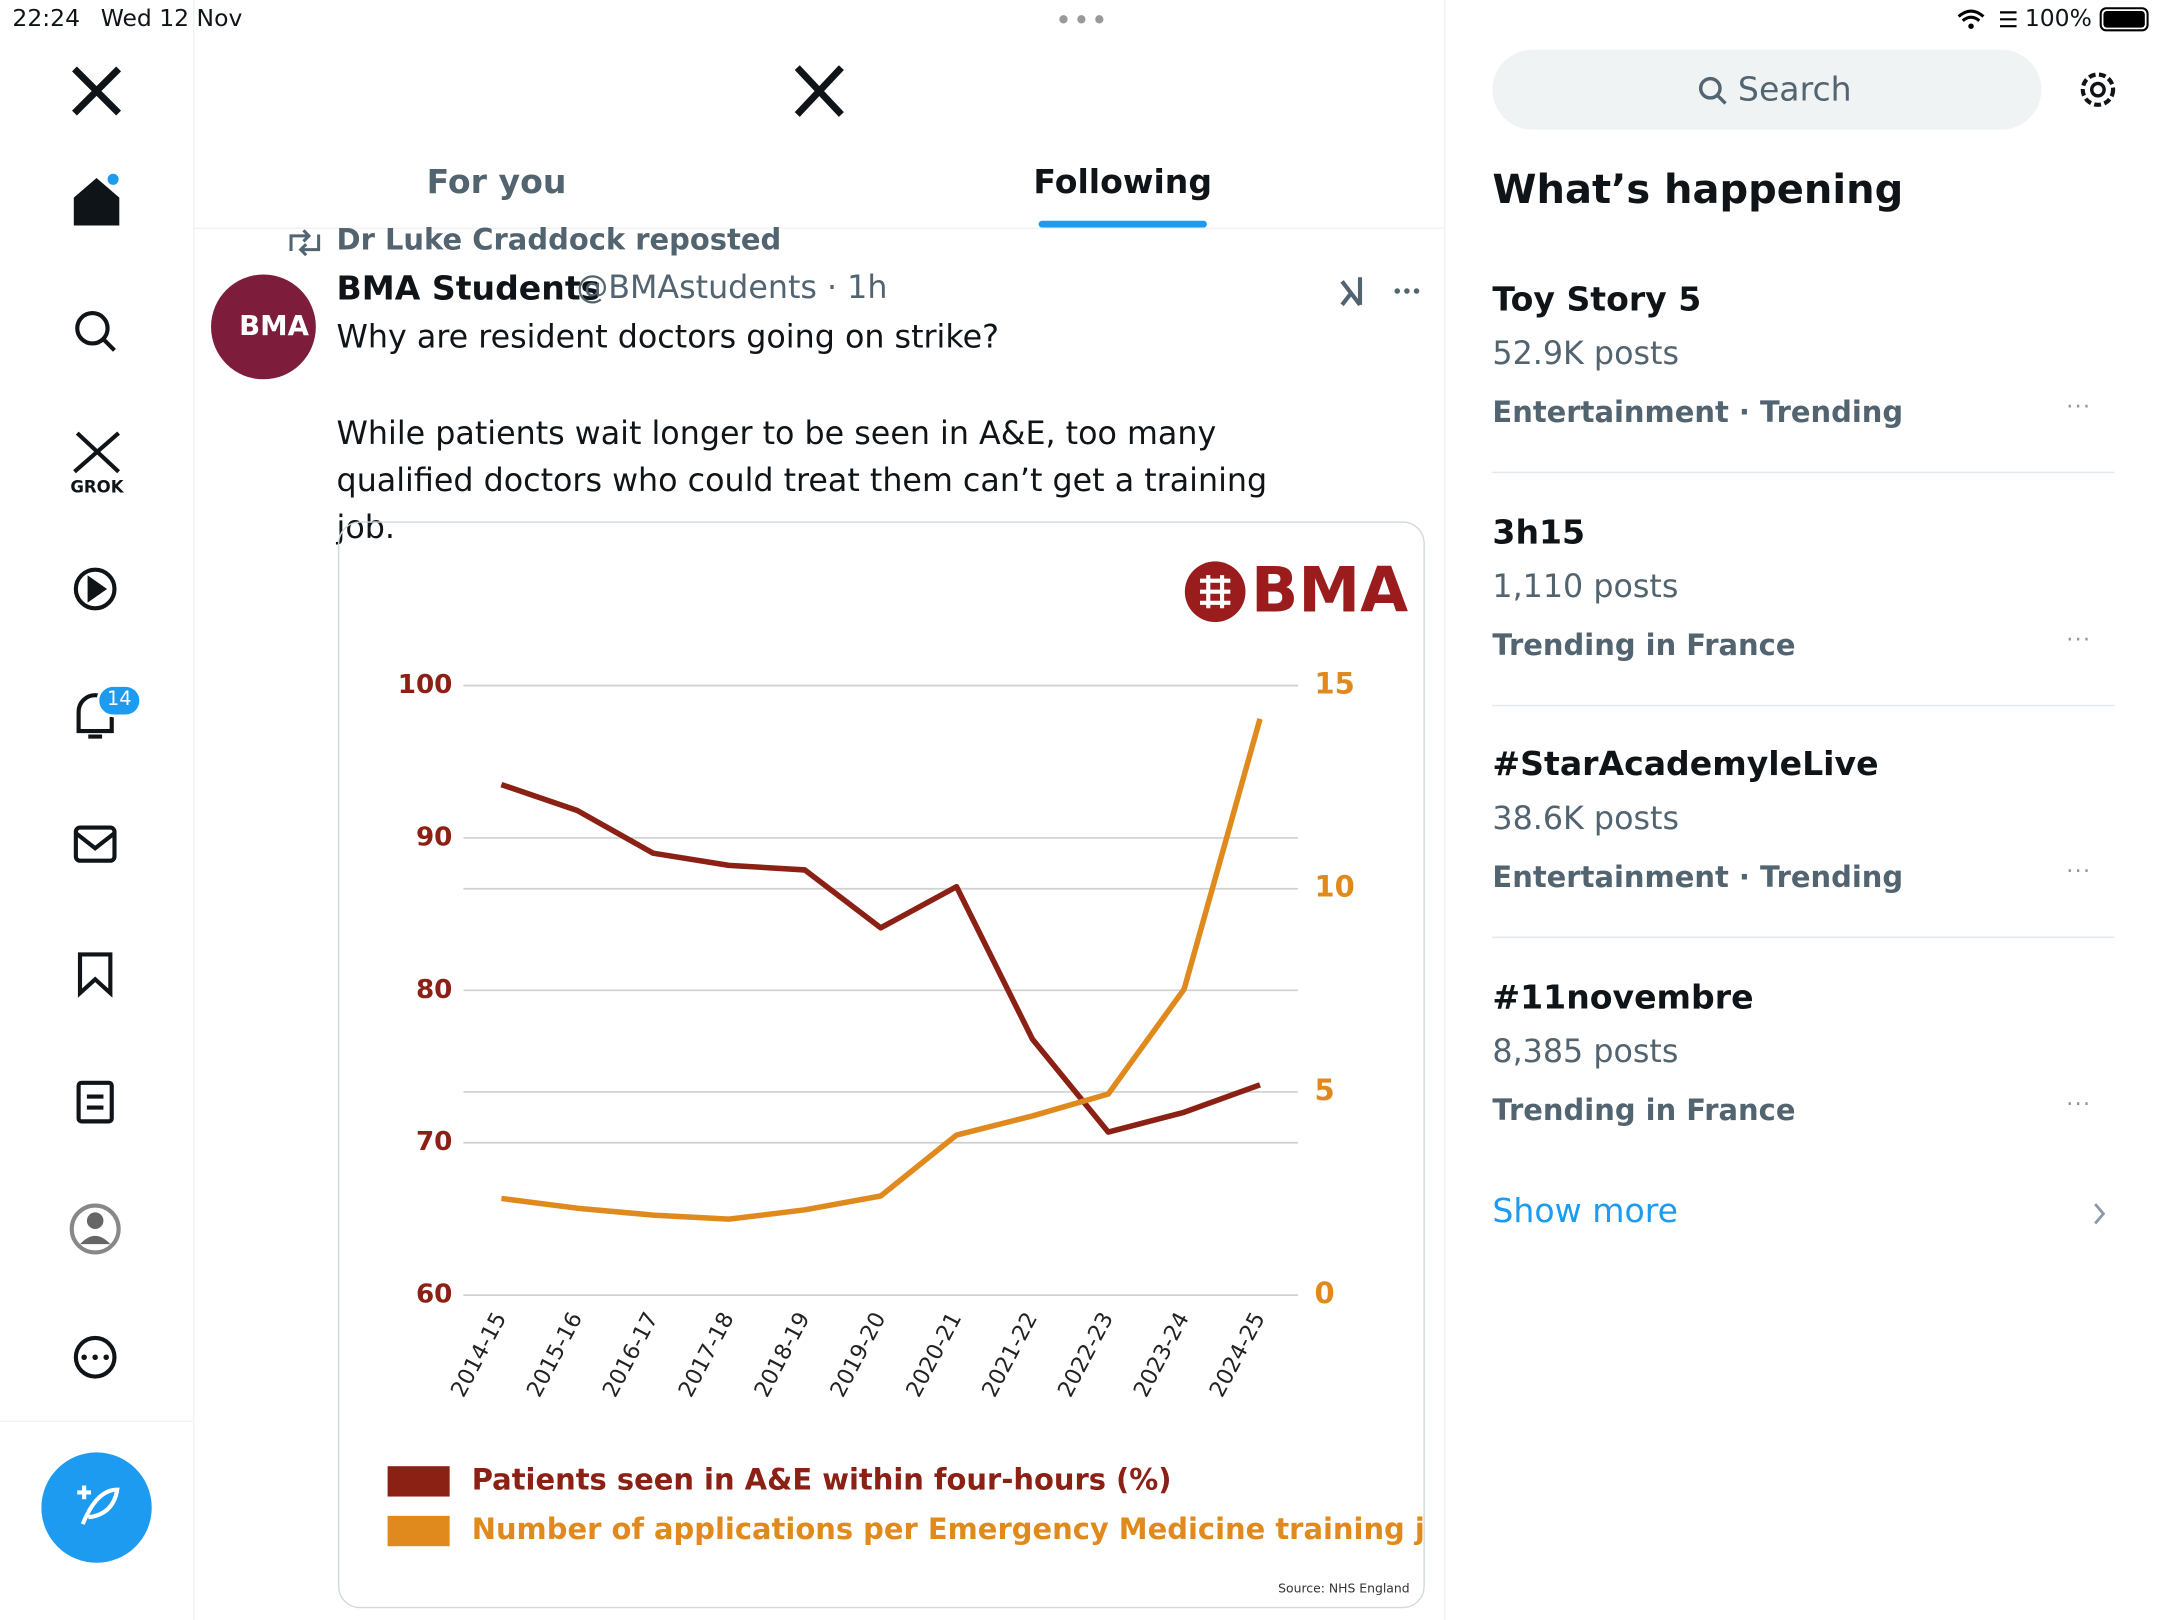  Describe the element at coordinates (858, 1354) in the screenshot. I see `x-tick-label: 2019-20` at that location.